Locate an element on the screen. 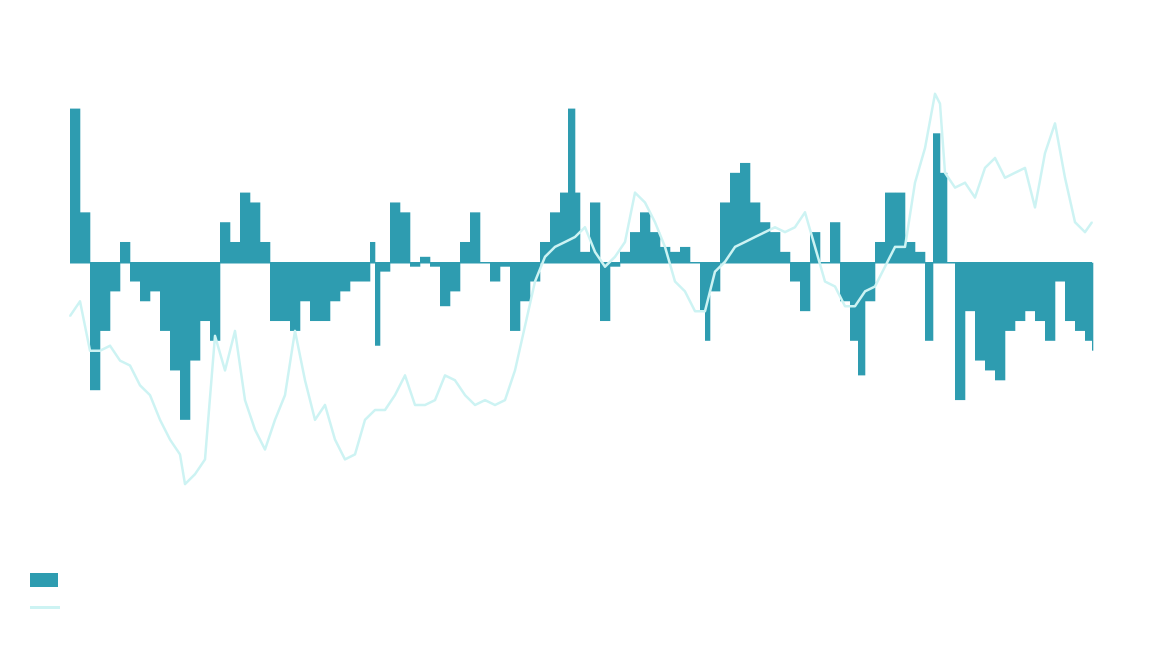  legend-swatch-bars is located at coordinates (44, 580).